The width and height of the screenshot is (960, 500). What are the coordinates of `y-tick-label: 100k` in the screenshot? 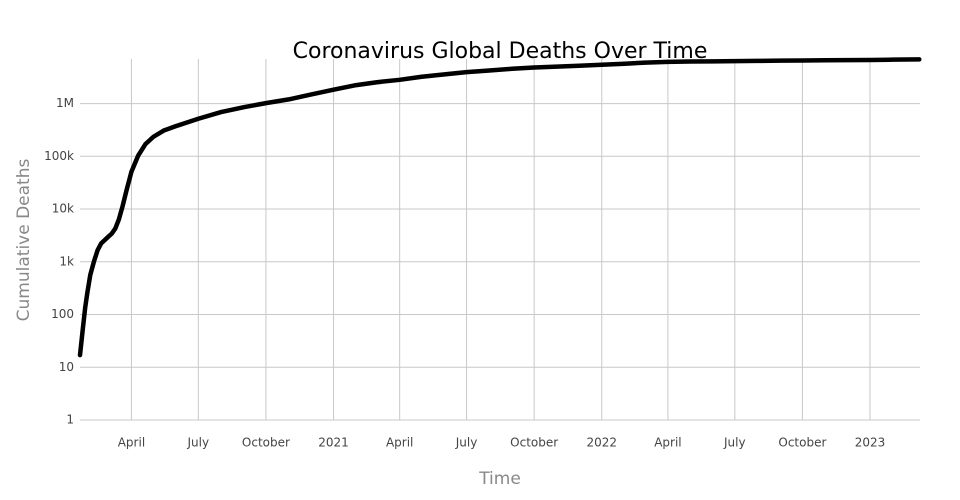 It's located at (59, 156).